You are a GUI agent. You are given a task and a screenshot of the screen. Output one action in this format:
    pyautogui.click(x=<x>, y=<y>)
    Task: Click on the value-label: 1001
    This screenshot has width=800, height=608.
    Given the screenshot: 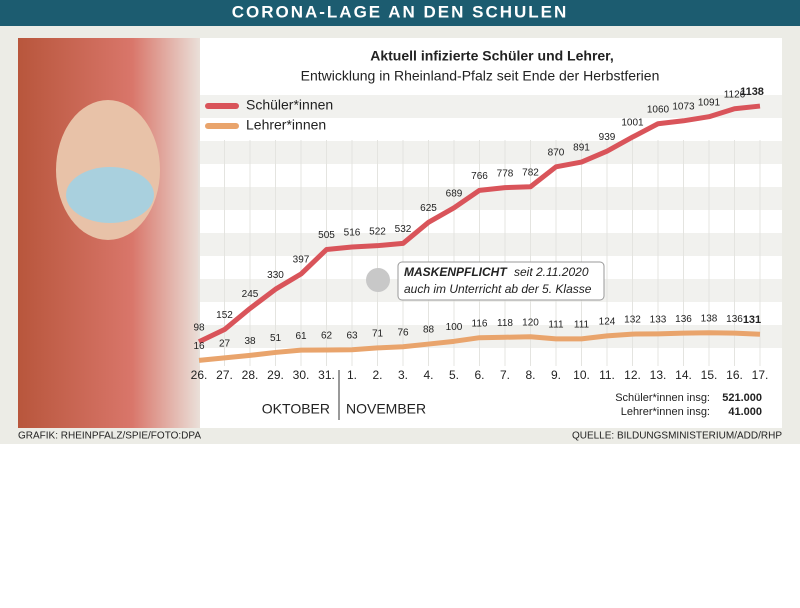 What is the action you would take?
    pyautogui.click(x=632, y=123)
    